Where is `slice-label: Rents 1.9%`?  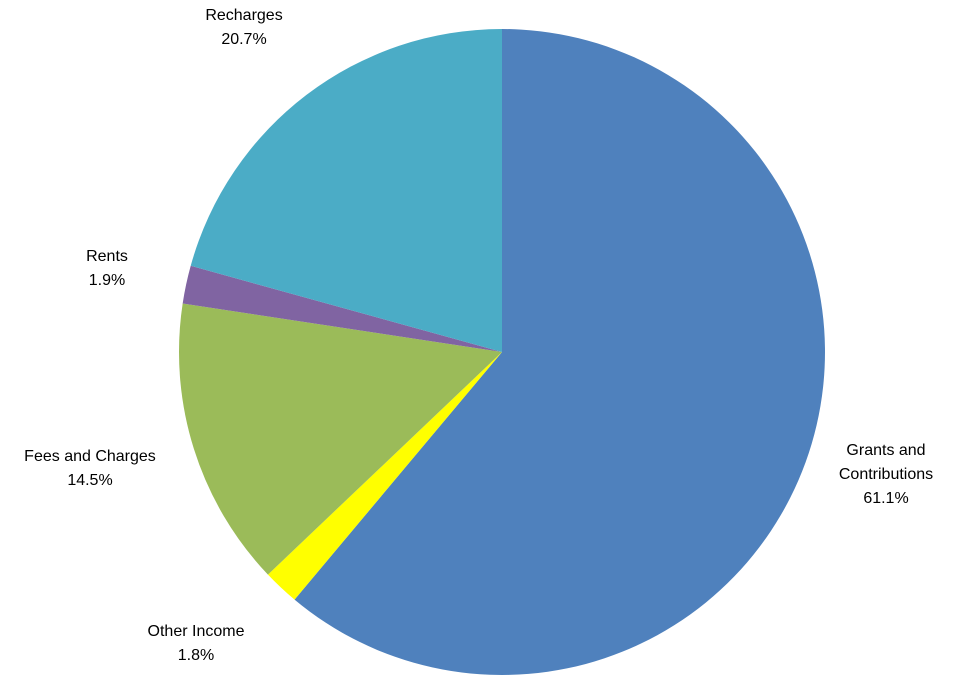
slice-label: Rents 1.9% is located at coordinates (107, 268).